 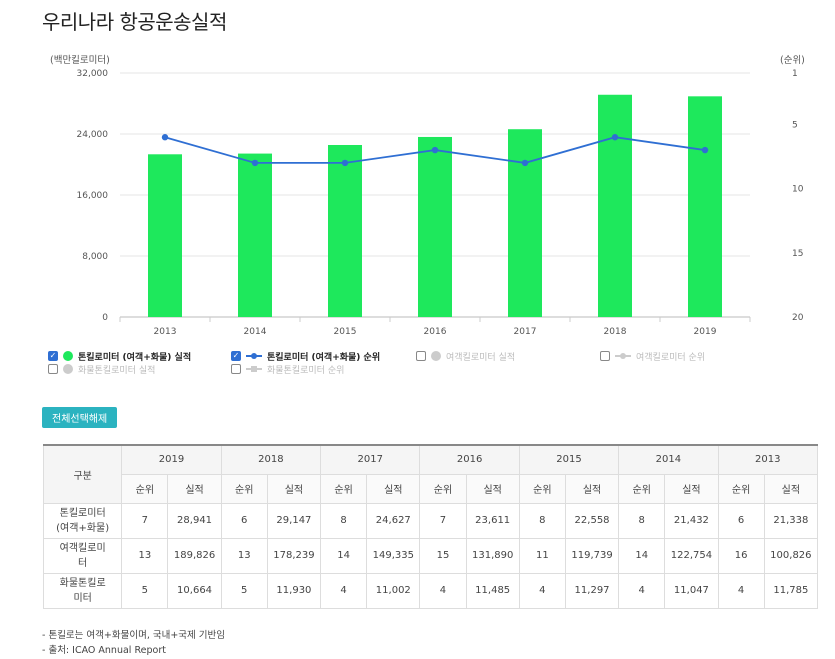 What do you see at coordinates (82, 520) in the screenshot?
I see `row-label: 톤킬로미터 (여객+화물)` at bounding box center [82, 520].